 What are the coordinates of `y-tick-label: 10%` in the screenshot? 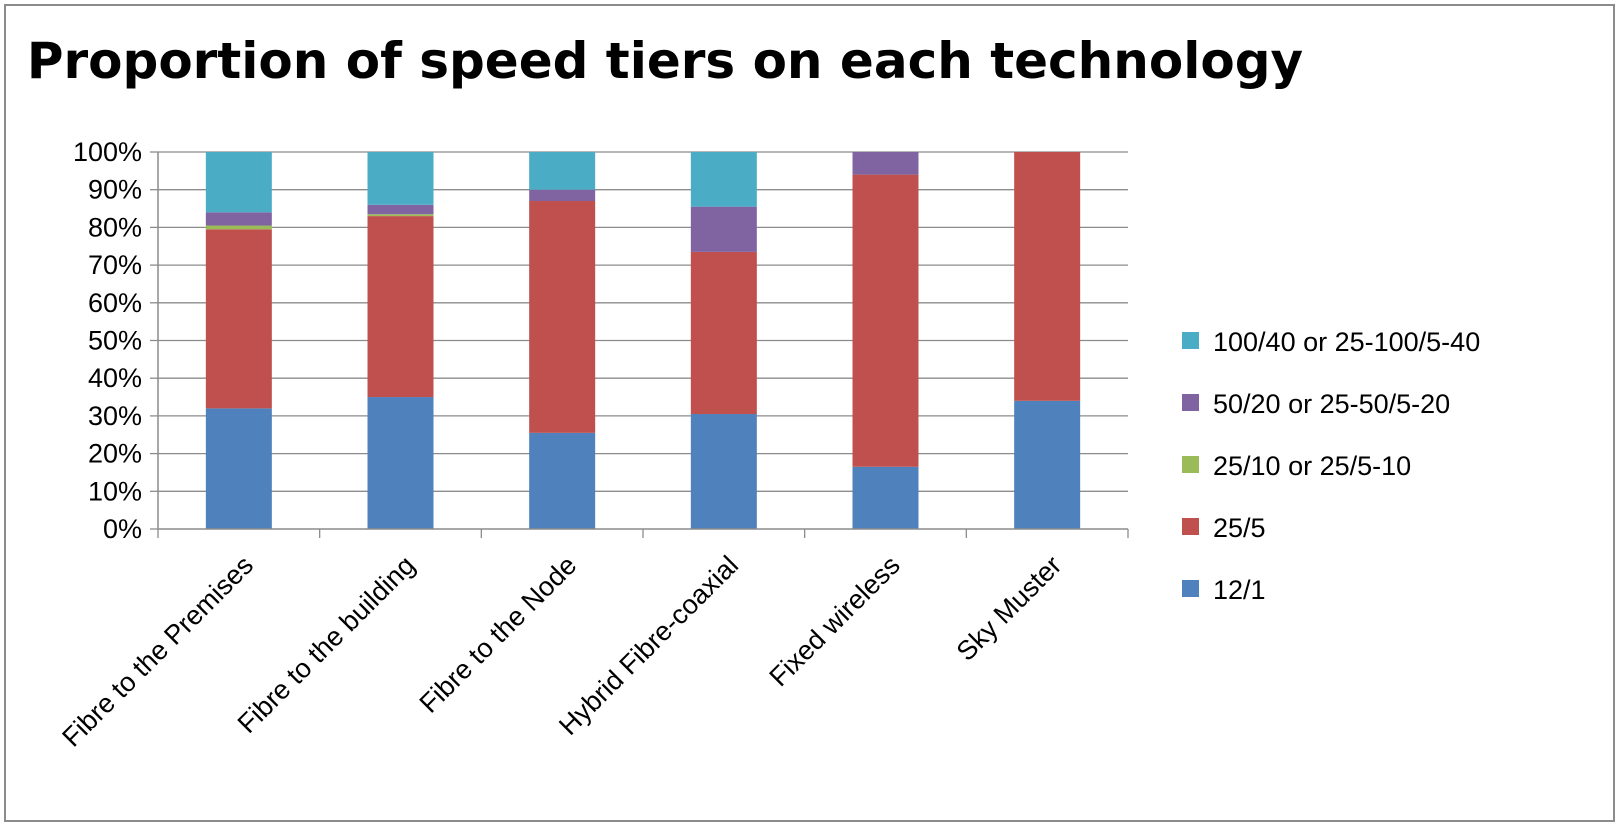 It's located at (115, 491).